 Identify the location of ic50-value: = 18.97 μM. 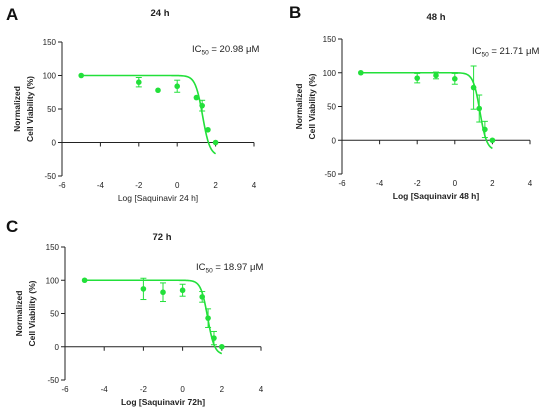
(238, 267).